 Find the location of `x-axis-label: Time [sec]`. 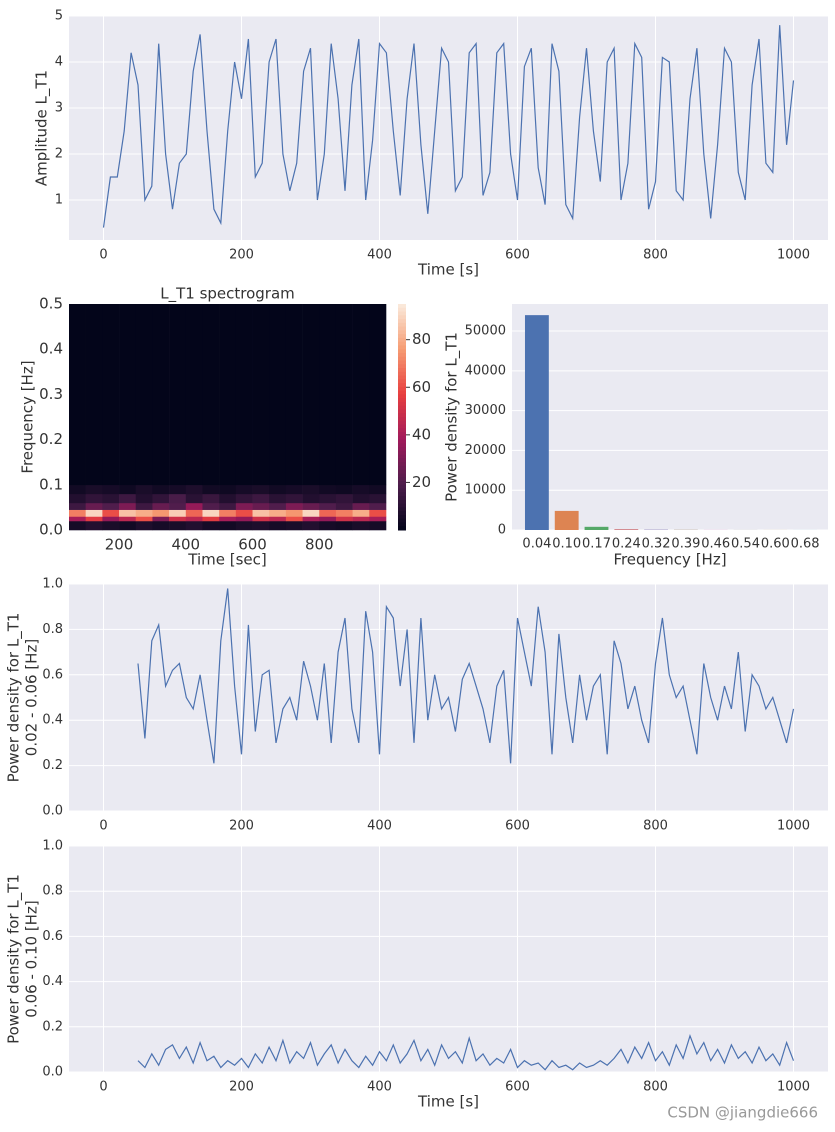

x-axis-label: Time [sec] is located at coordinates (226, 560).